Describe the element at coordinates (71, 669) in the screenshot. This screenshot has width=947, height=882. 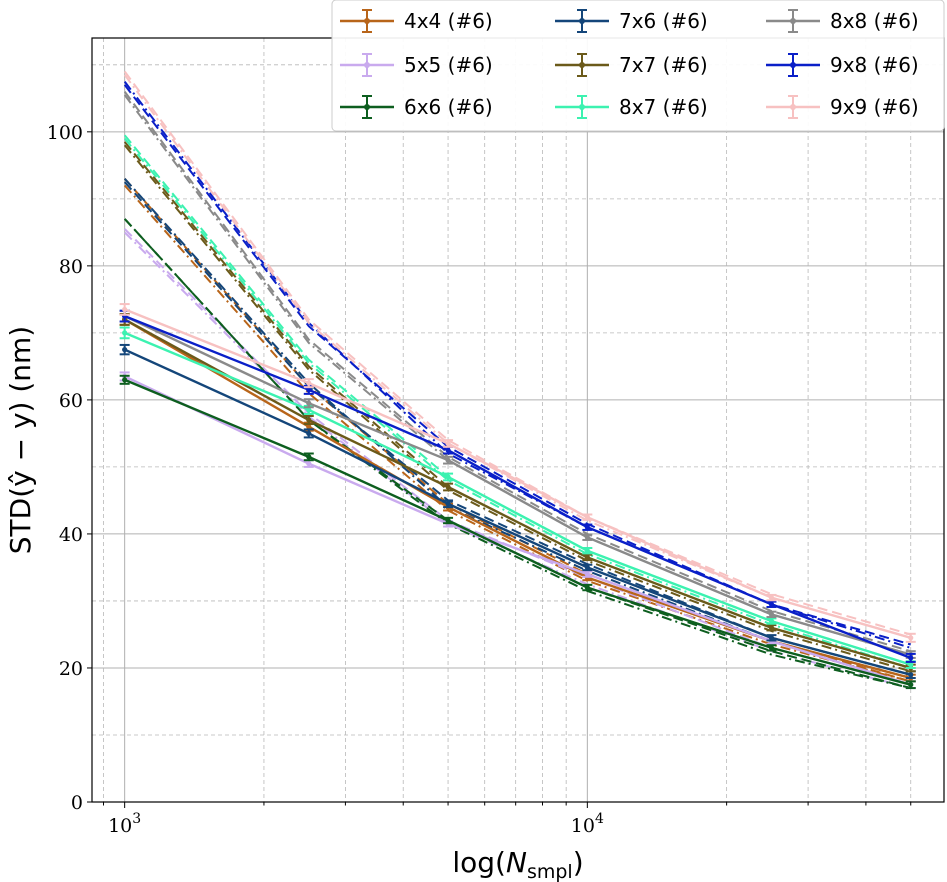
I see `y-tick-label: 20` at that location.